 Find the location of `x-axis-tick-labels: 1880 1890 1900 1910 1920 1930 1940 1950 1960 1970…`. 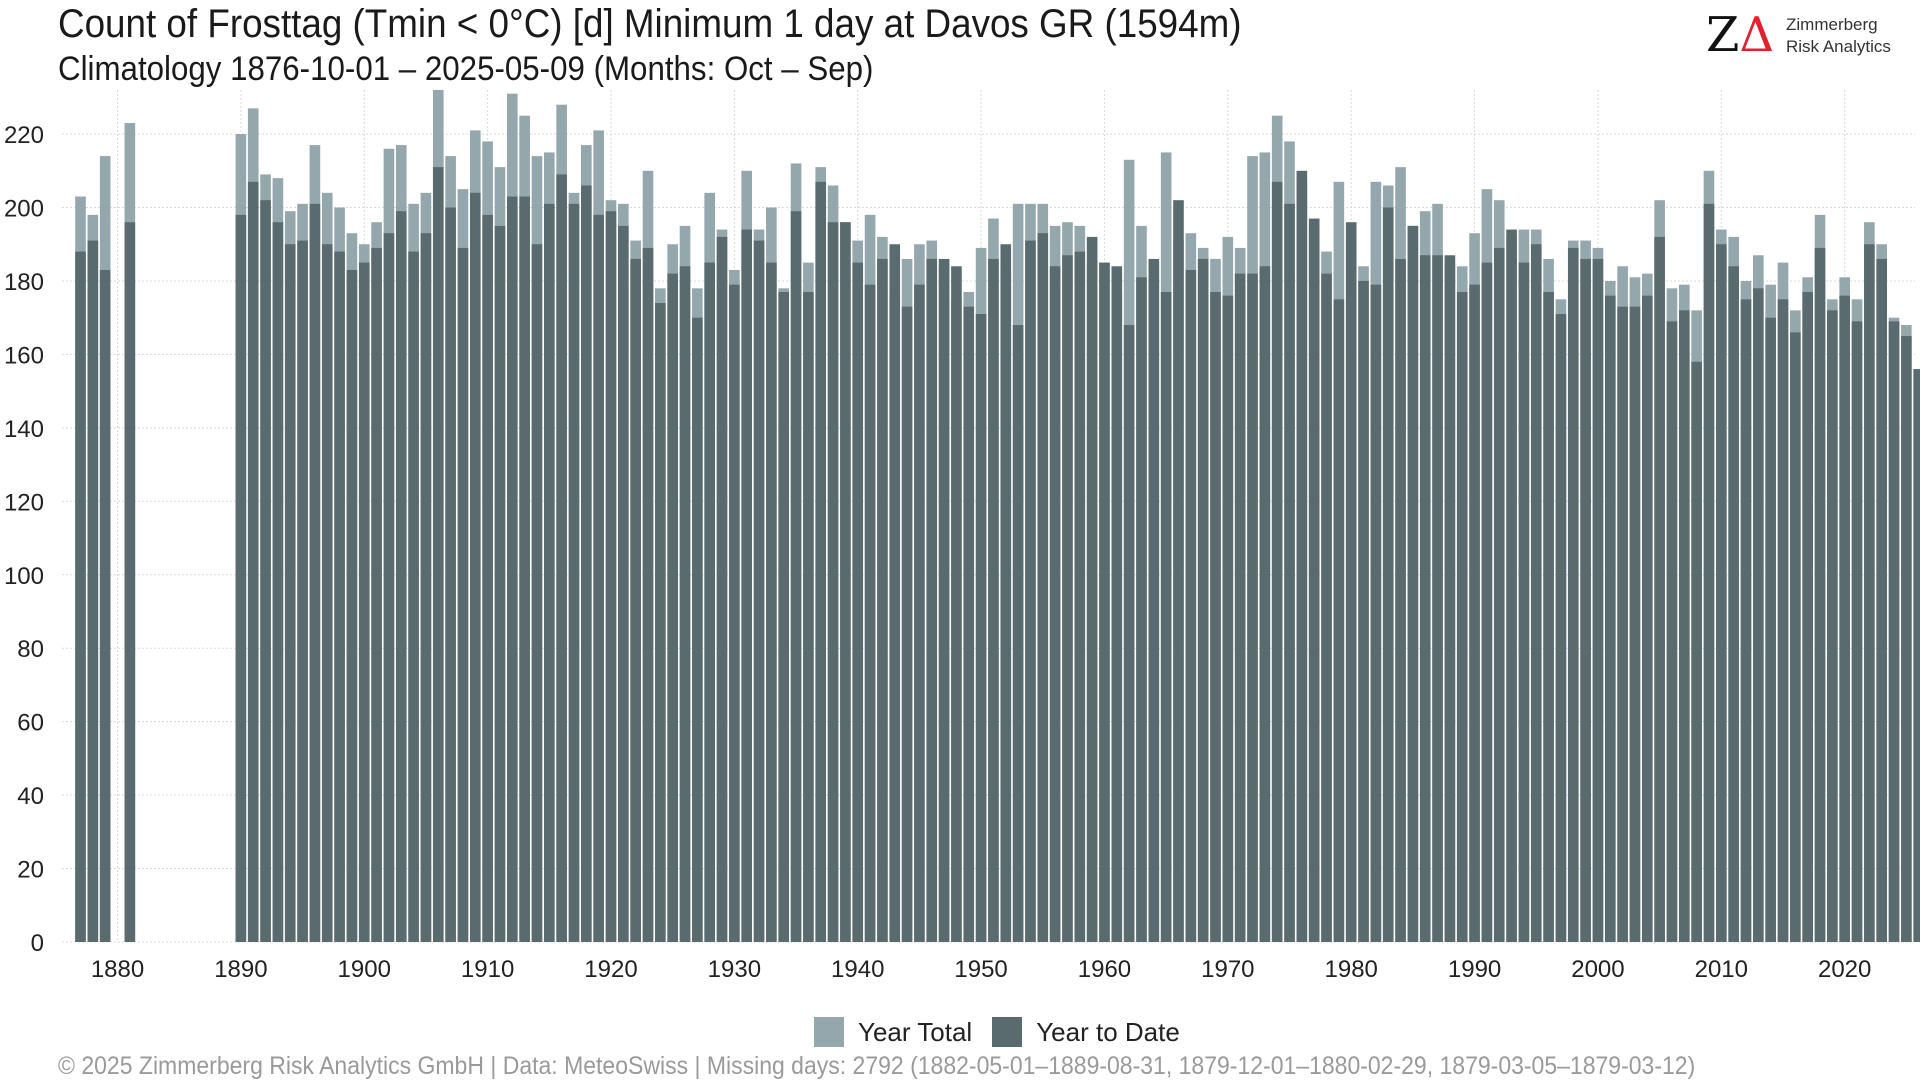

x-axis-tick-labels: 1880 1890 1900 1910 1920 1930 1940 1950 1960 1970… is located at coordinates (981, 969).